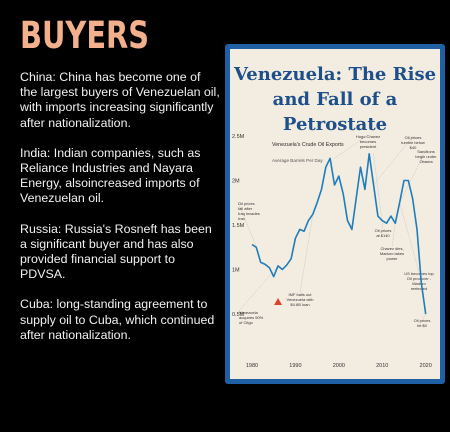 The image size is (450, 432). I want to click on exports-line, so click(339, 234).